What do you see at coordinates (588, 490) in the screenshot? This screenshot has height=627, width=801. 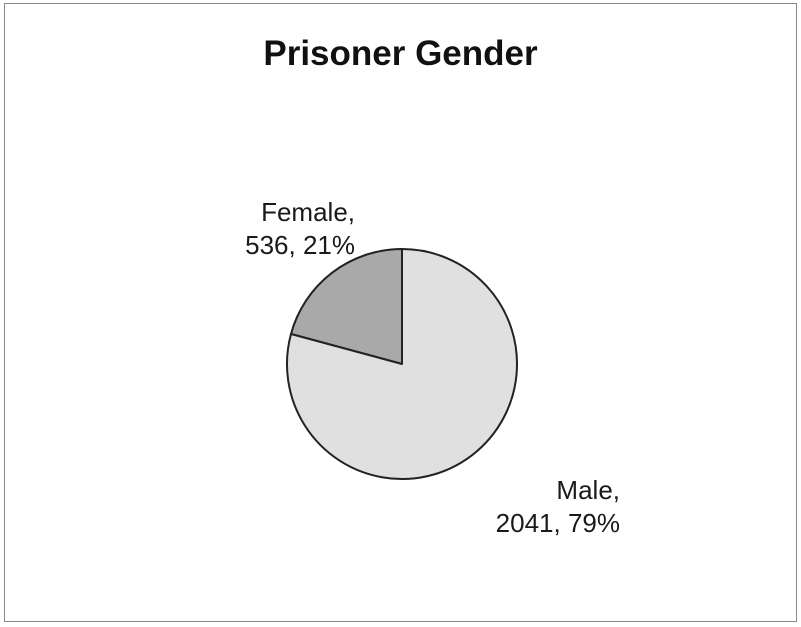 I see `data-label-male-name: Male,` at bounding box center [588, 490].